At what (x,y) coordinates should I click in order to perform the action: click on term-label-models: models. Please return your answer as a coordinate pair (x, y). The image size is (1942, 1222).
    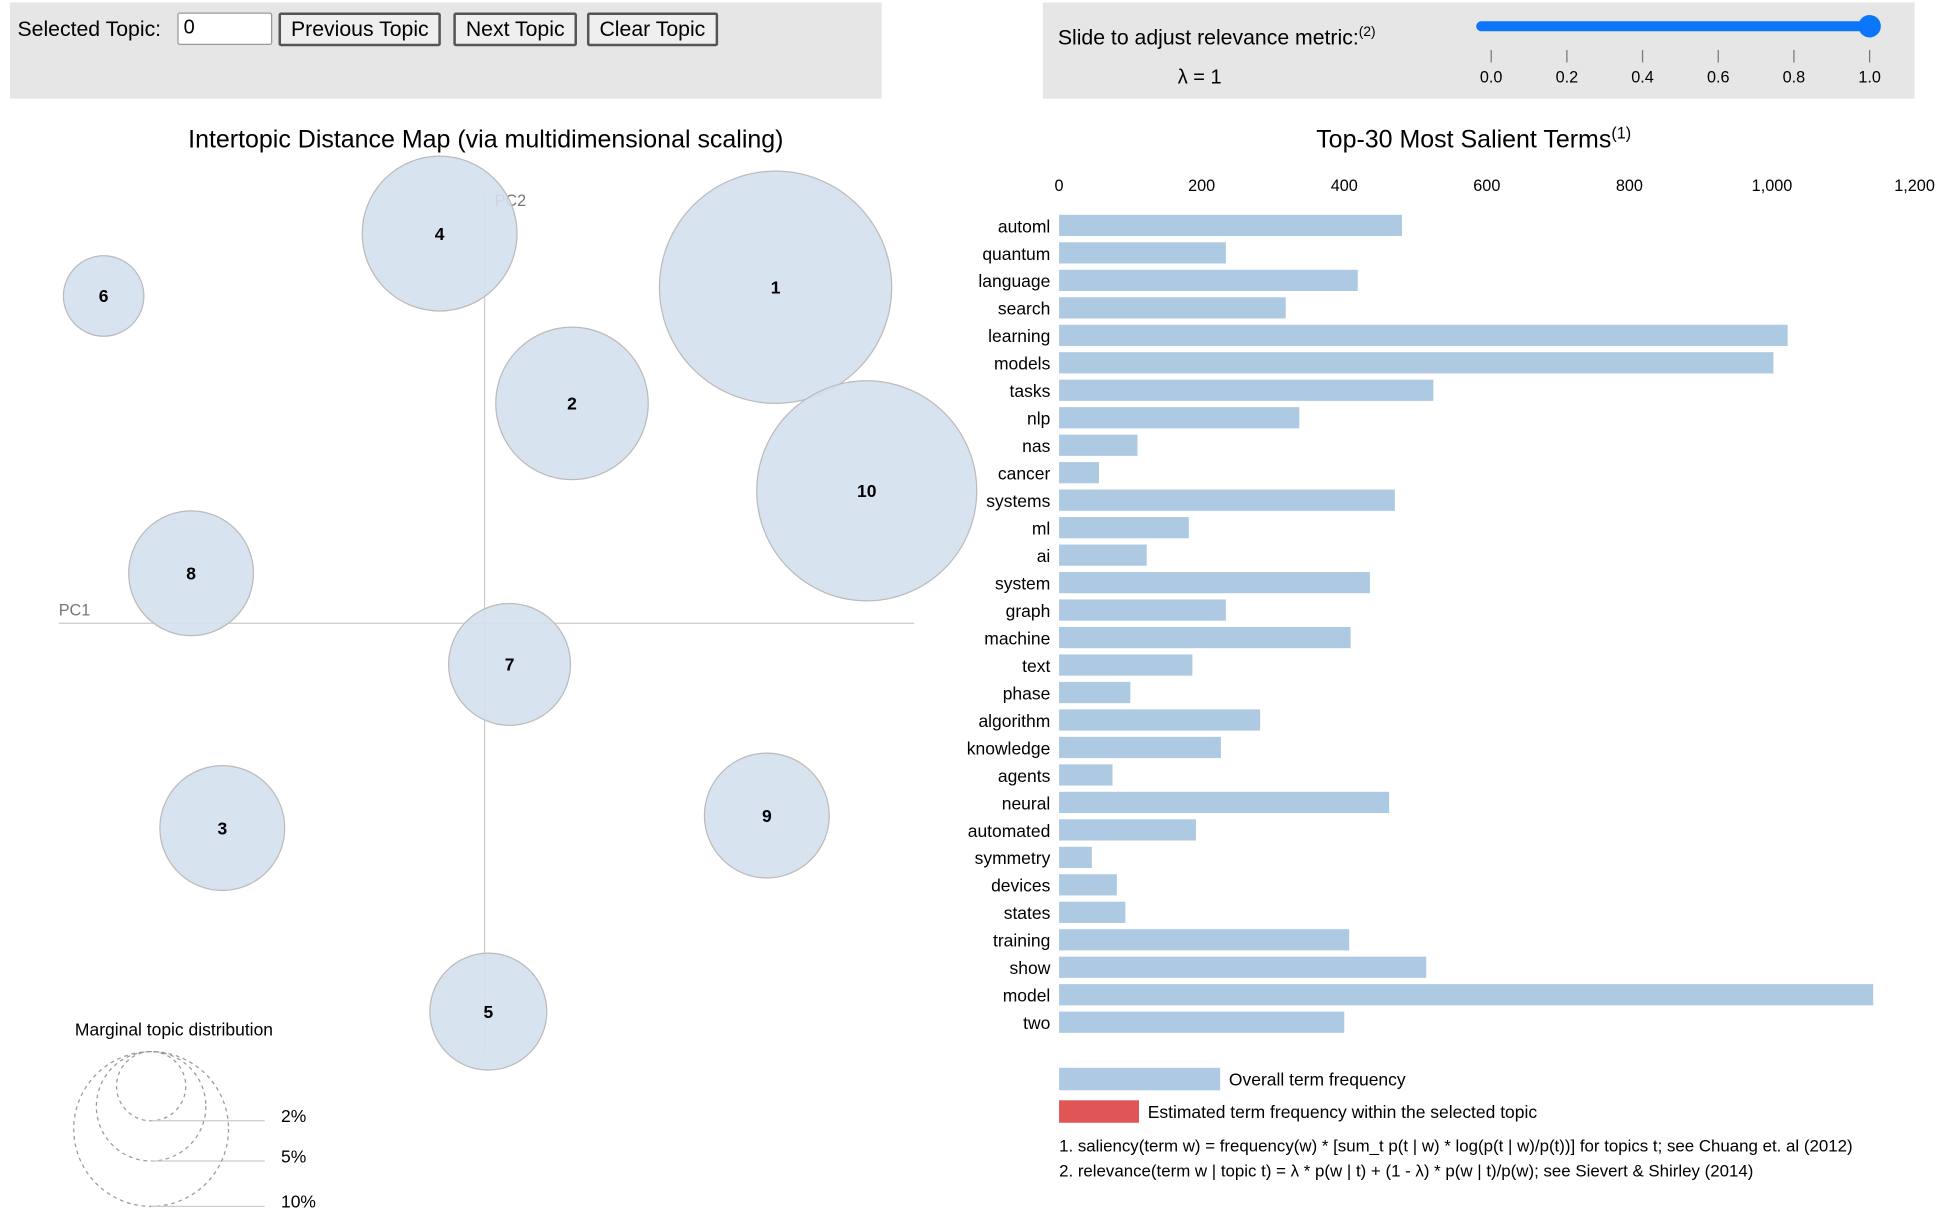
    Looking at the image, I should click on (1022, 364).